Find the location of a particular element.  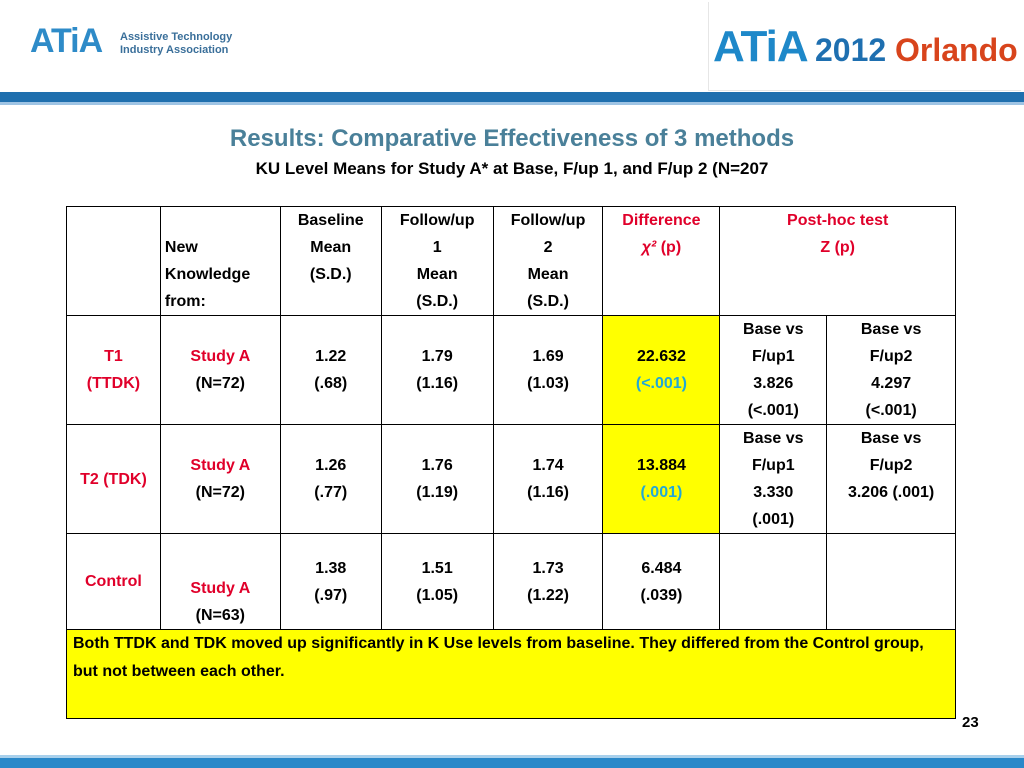

header-divider-line is located at coordinates (512, 103).